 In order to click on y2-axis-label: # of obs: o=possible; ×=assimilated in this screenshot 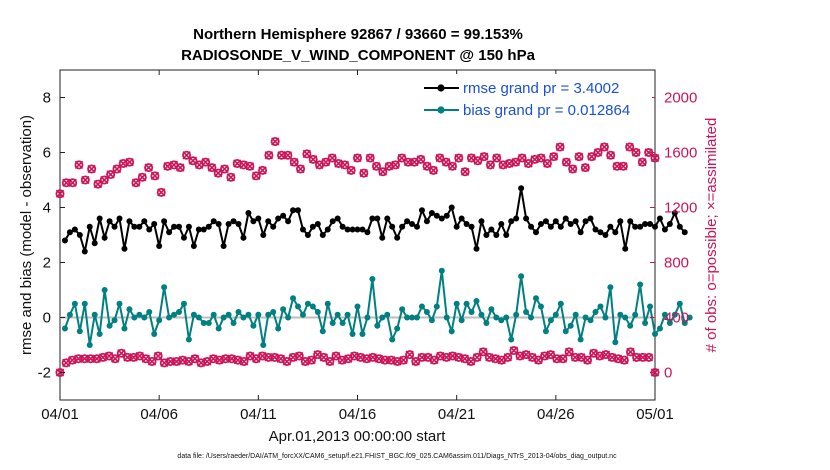, I will do `click(711, 235)`.